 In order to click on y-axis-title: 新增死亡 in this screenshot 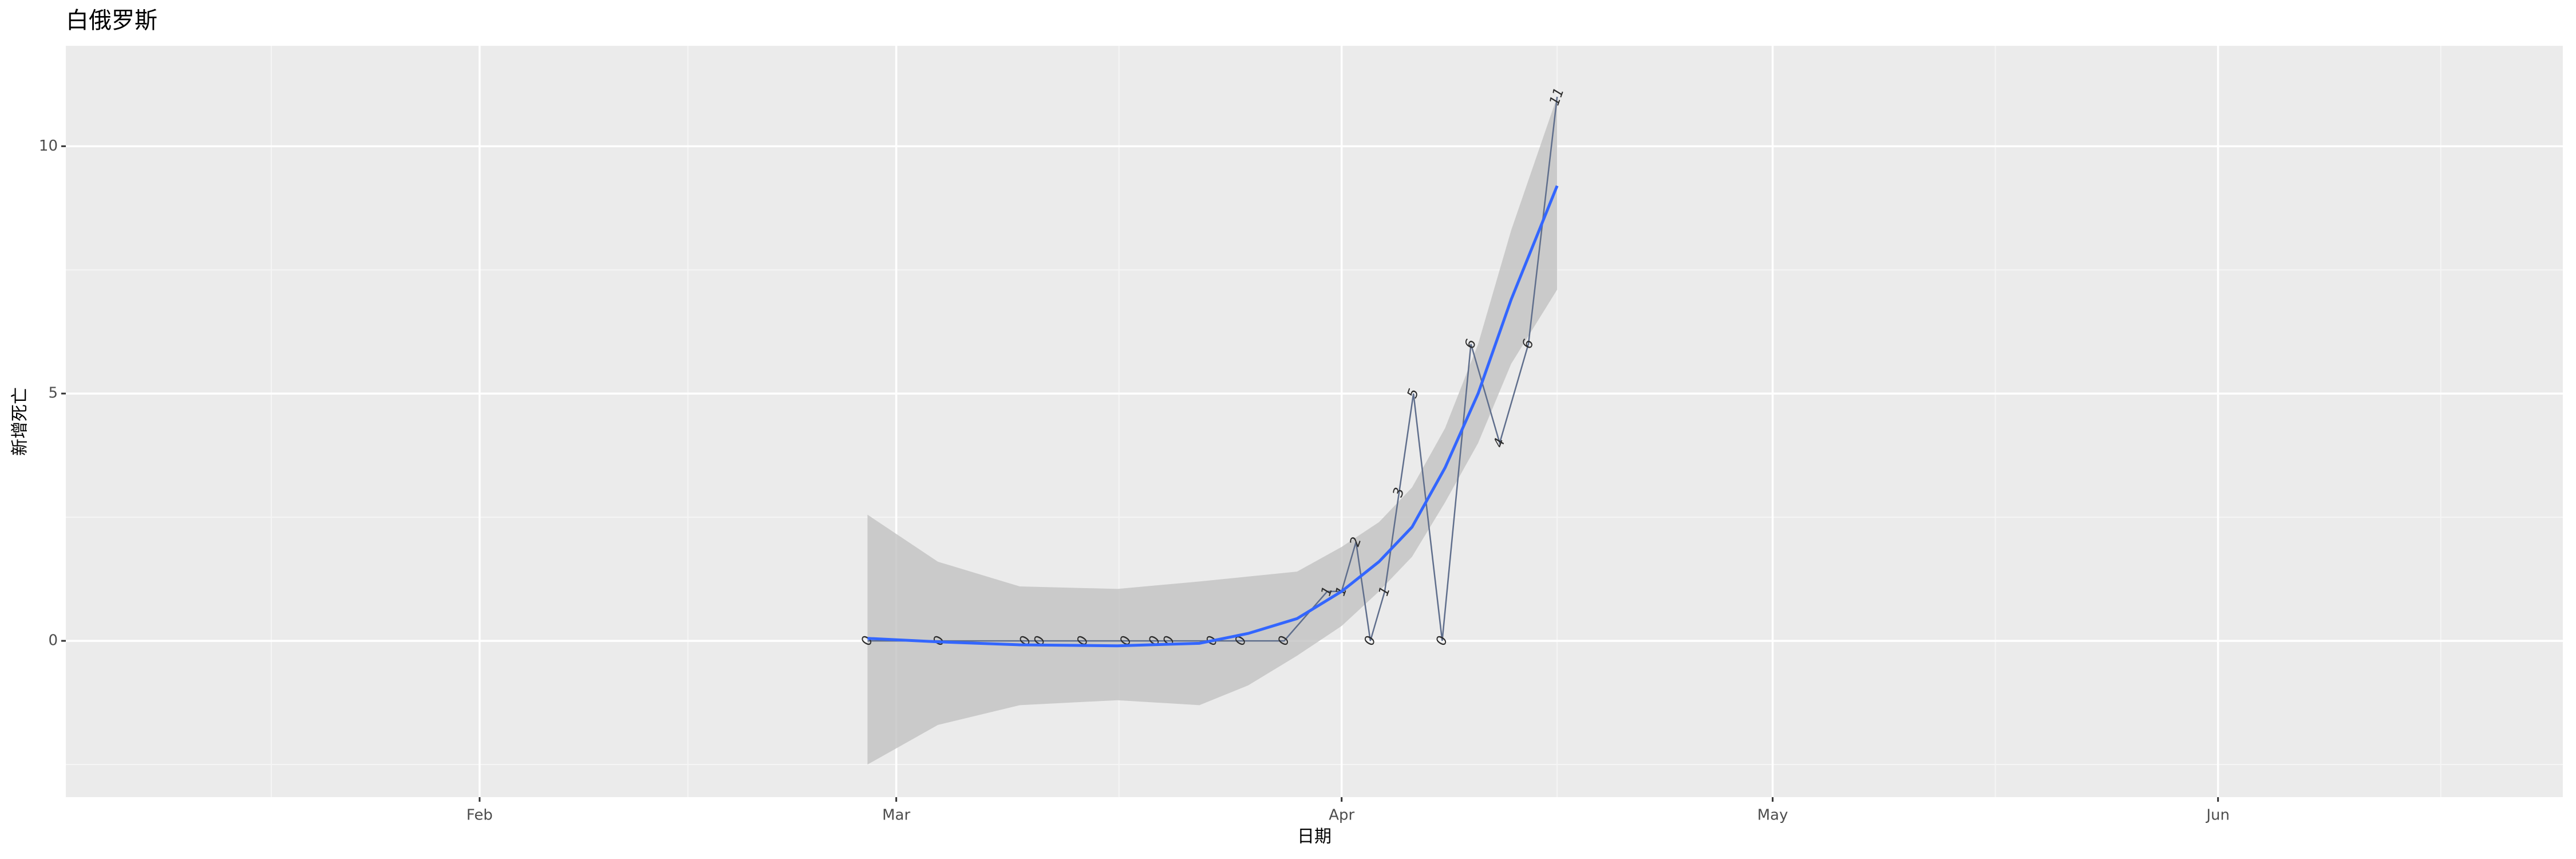, I will do `click(20, 421)`.